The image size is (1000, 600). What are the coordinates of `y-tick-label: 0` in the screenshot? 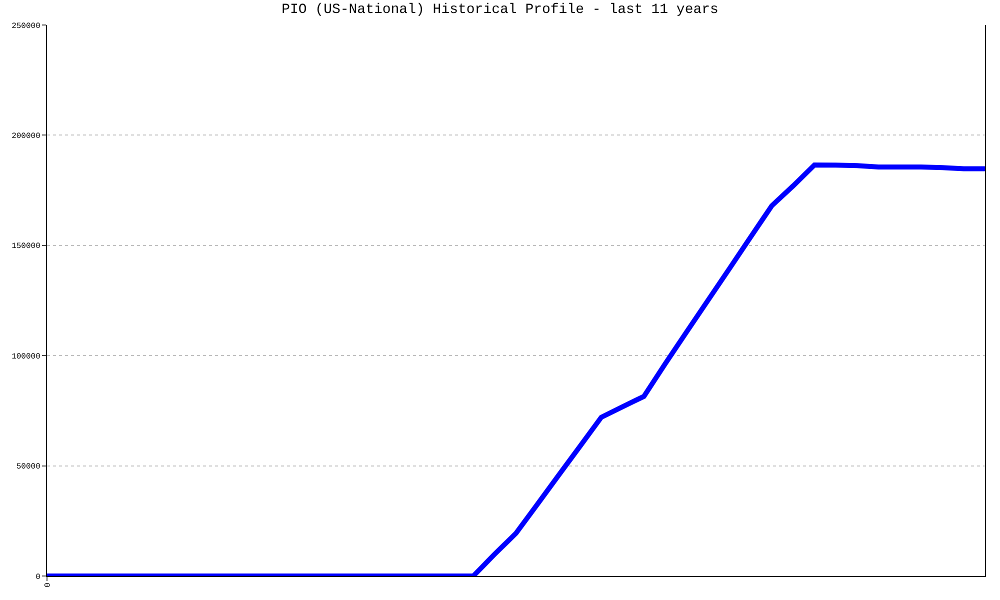 It's located at (38, 577).